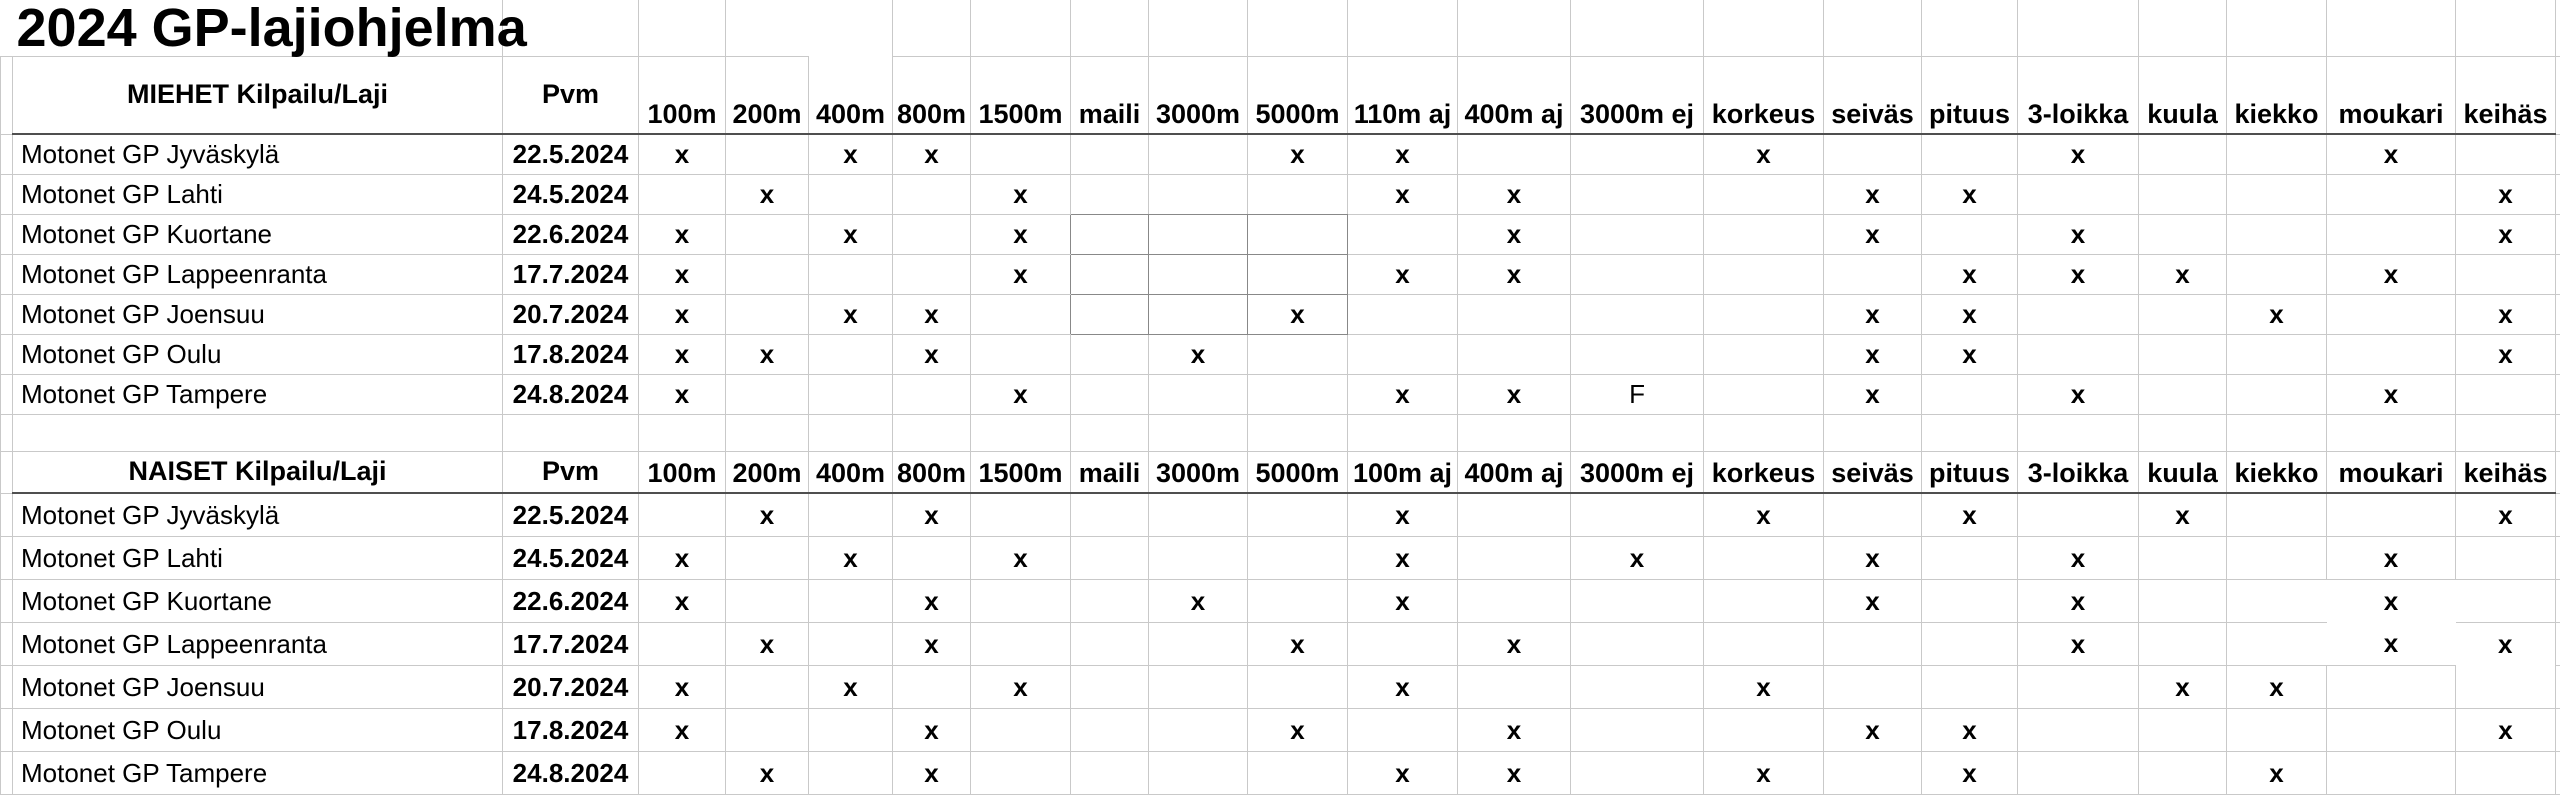 The image size is (2560, 801). What do you see at coordinates (1021, 95) in the screenshot?
I see `column-header: 1500m` at bounding box center [1021, 95].